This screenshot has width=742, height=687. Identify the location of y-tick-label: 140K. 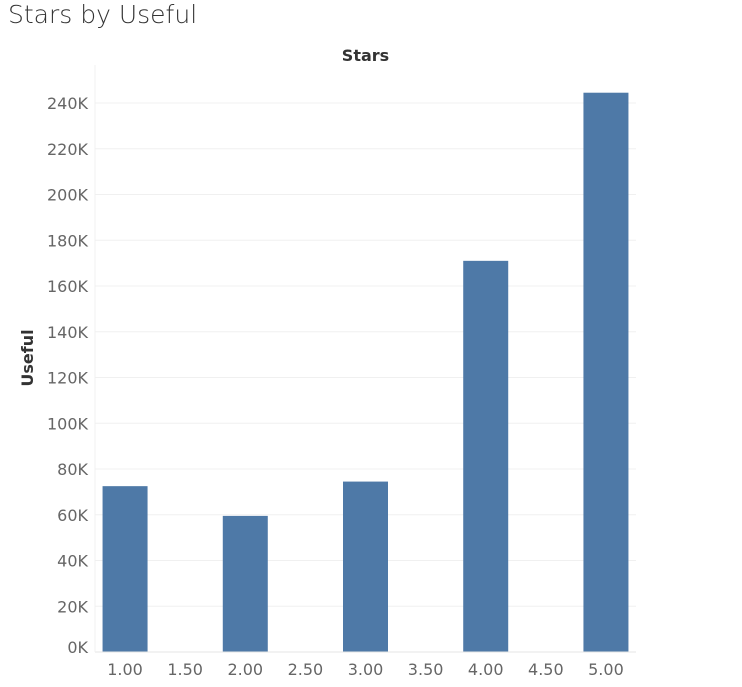
(68, 332).